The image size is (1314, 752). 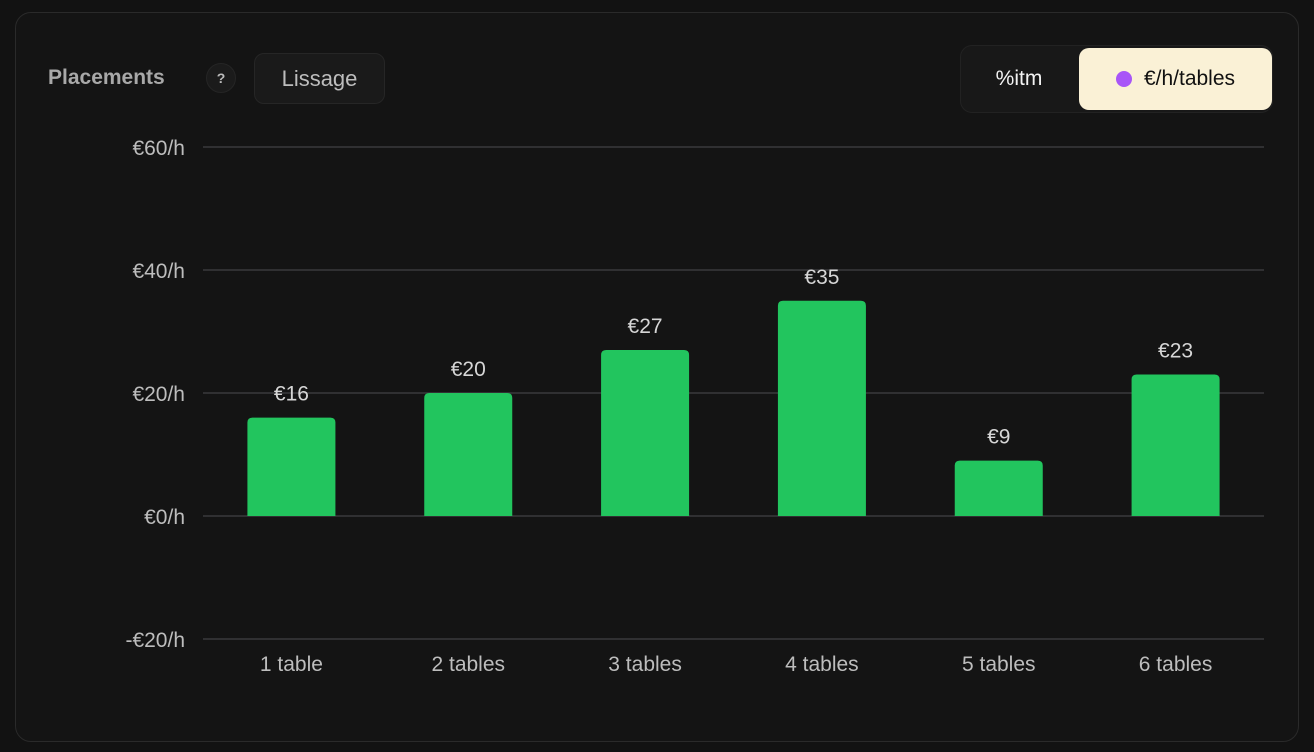 What do you see at coordinates (645, 326) in the screenshot?
I see `data-label: €27` at bounding box center [645, 326].